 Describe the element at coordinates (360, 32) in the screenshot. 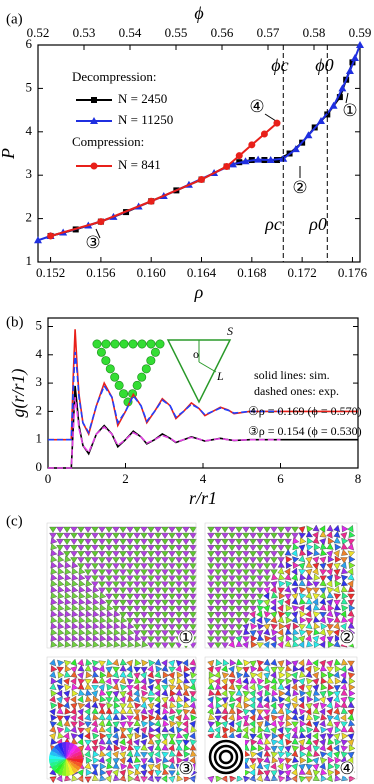

I see `x2-tick-label: 0.59` at that location.